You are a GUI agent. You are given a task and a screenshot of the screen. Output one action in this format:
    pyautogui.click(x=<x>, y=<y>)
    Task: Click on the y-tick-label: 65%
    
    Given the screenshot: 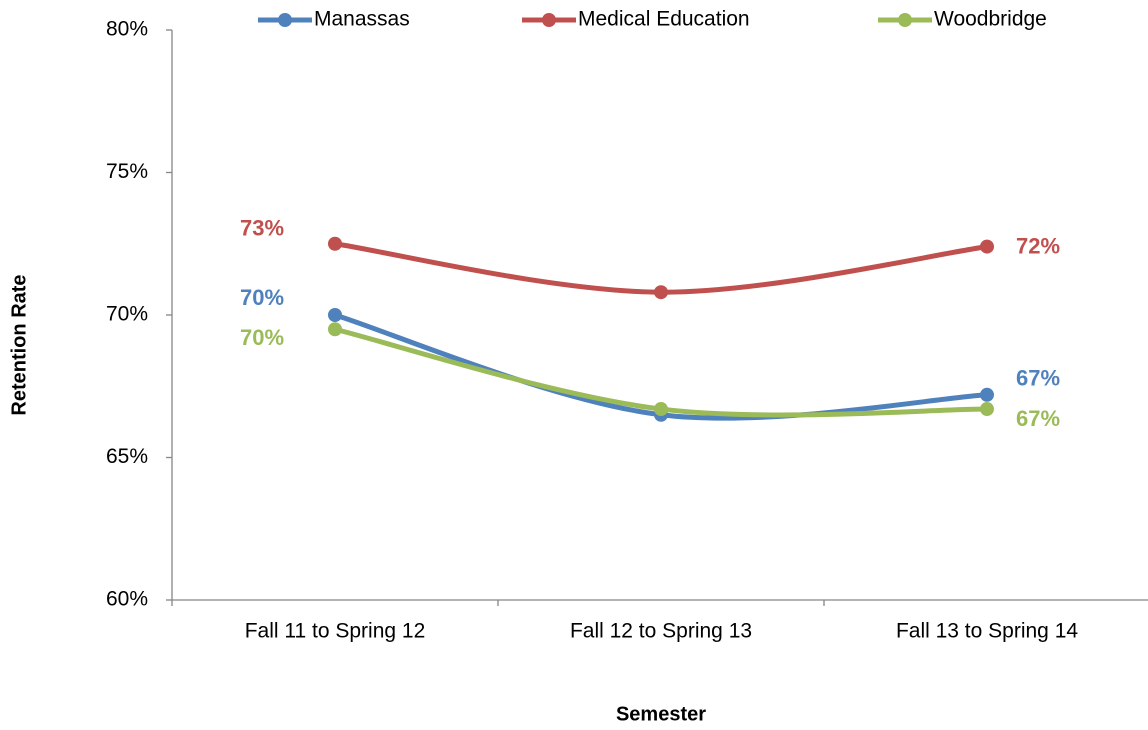 What is the action you would take?
    pyautogui.click(x=127, y=456)
    